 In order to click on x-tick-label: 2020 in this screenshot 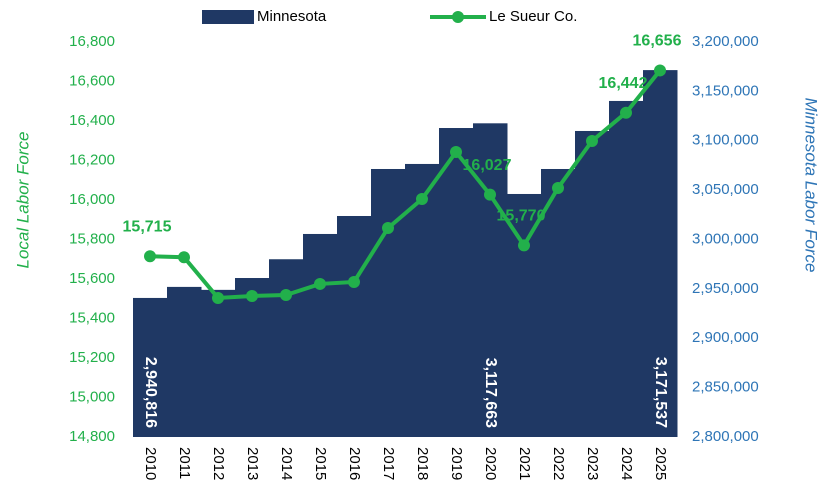, I will do `click(490, 463)`.